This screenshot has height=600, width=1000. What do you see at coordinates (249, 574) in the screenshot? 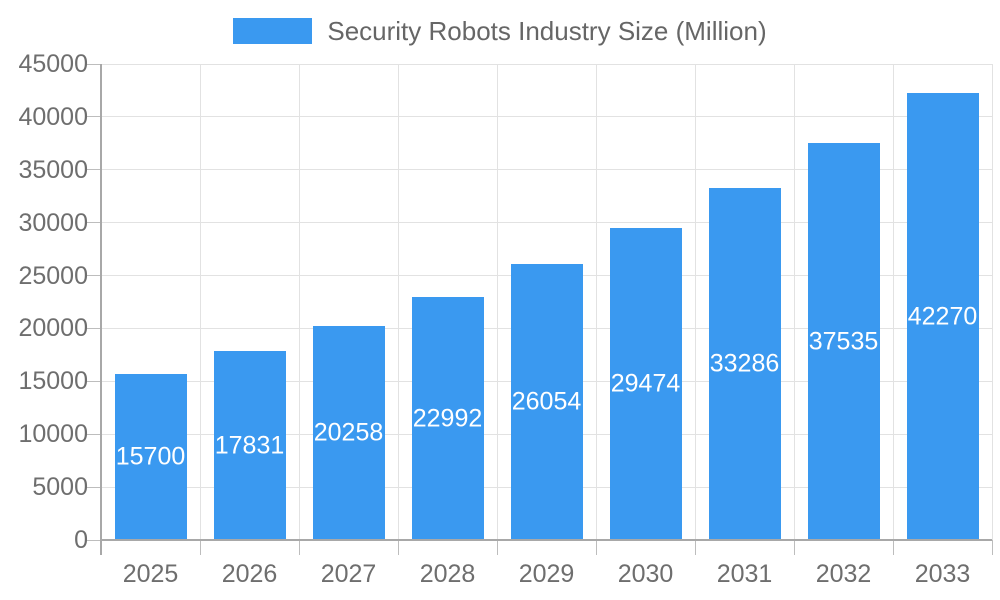
I see `x-tick-label: 2026` at bounding box center [249, 574].